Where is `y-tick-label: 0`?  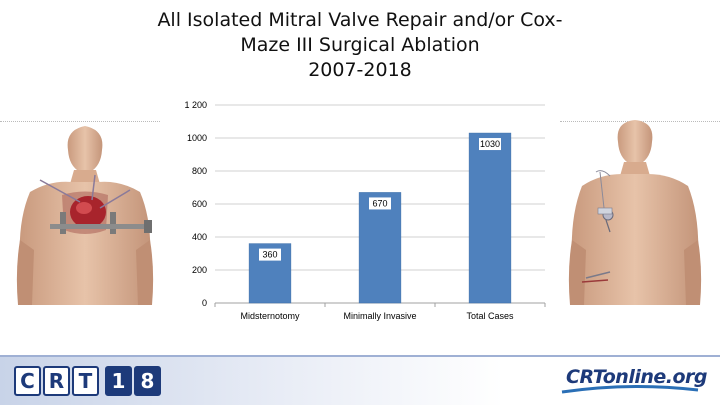 y-tick-label: 0 is located at coordinates (204, 303).